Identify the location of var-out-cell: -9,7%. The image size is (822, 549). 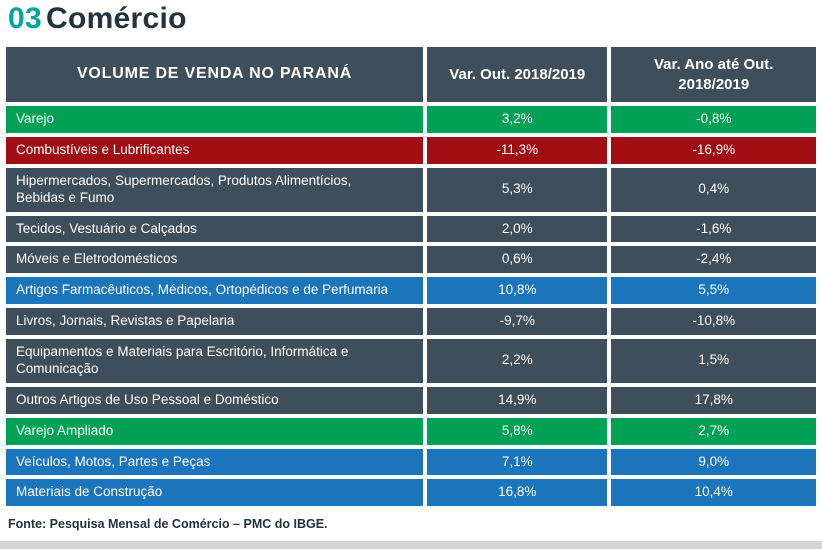
(517, 321).